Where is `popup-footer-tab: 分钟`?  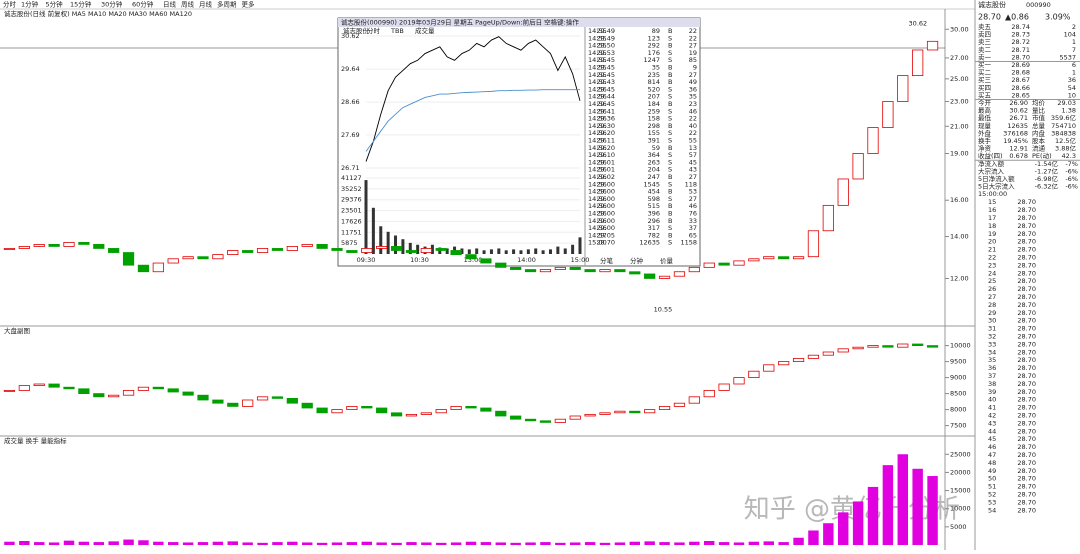
popup-footer-tab: 分钟 is located at coordinates (637, 260).